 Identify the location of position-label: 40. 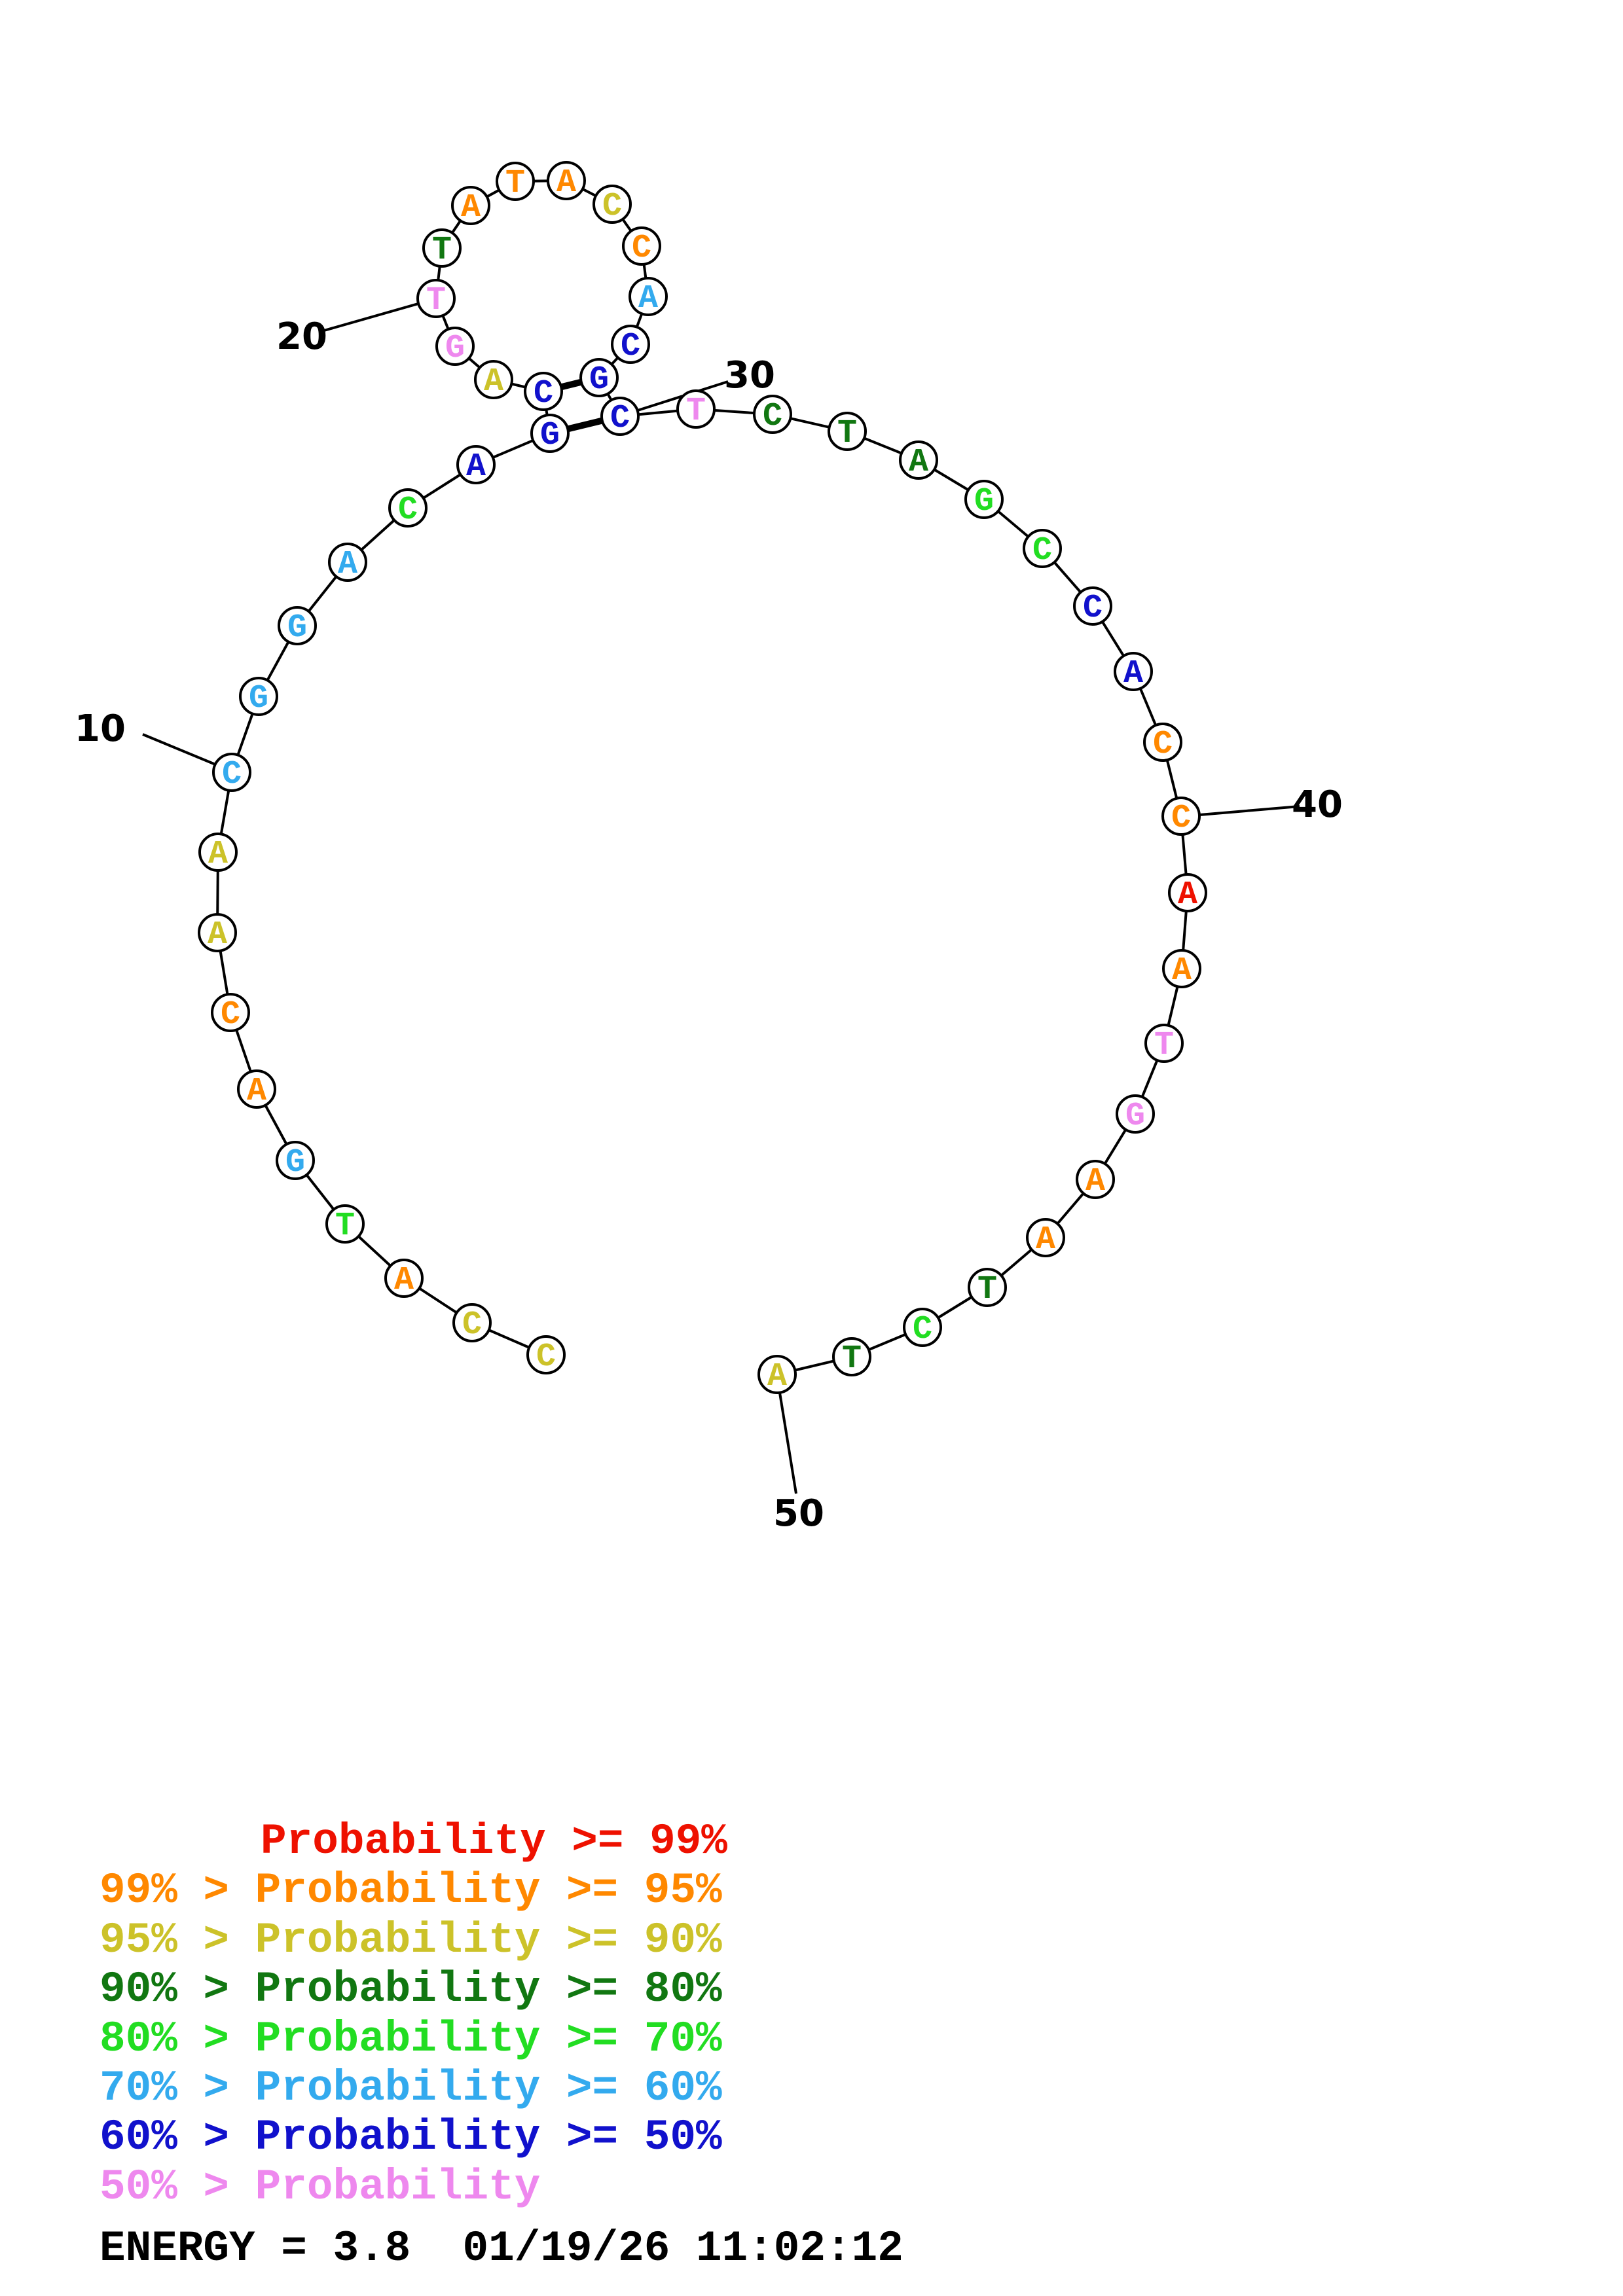
(1317, 804).